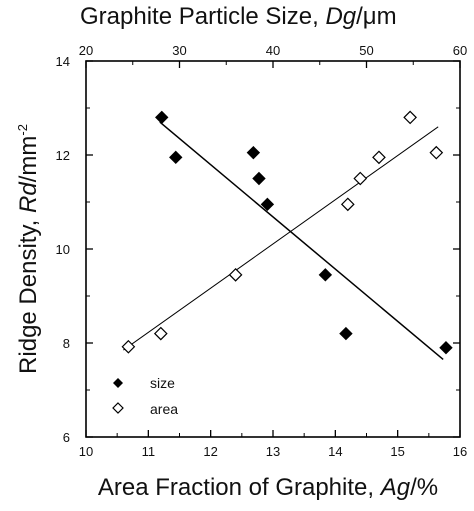 The height and width of the screenshot is (511, 474). I want to click on left-axis-title-text: Ridge Density,, so click(28, 293).